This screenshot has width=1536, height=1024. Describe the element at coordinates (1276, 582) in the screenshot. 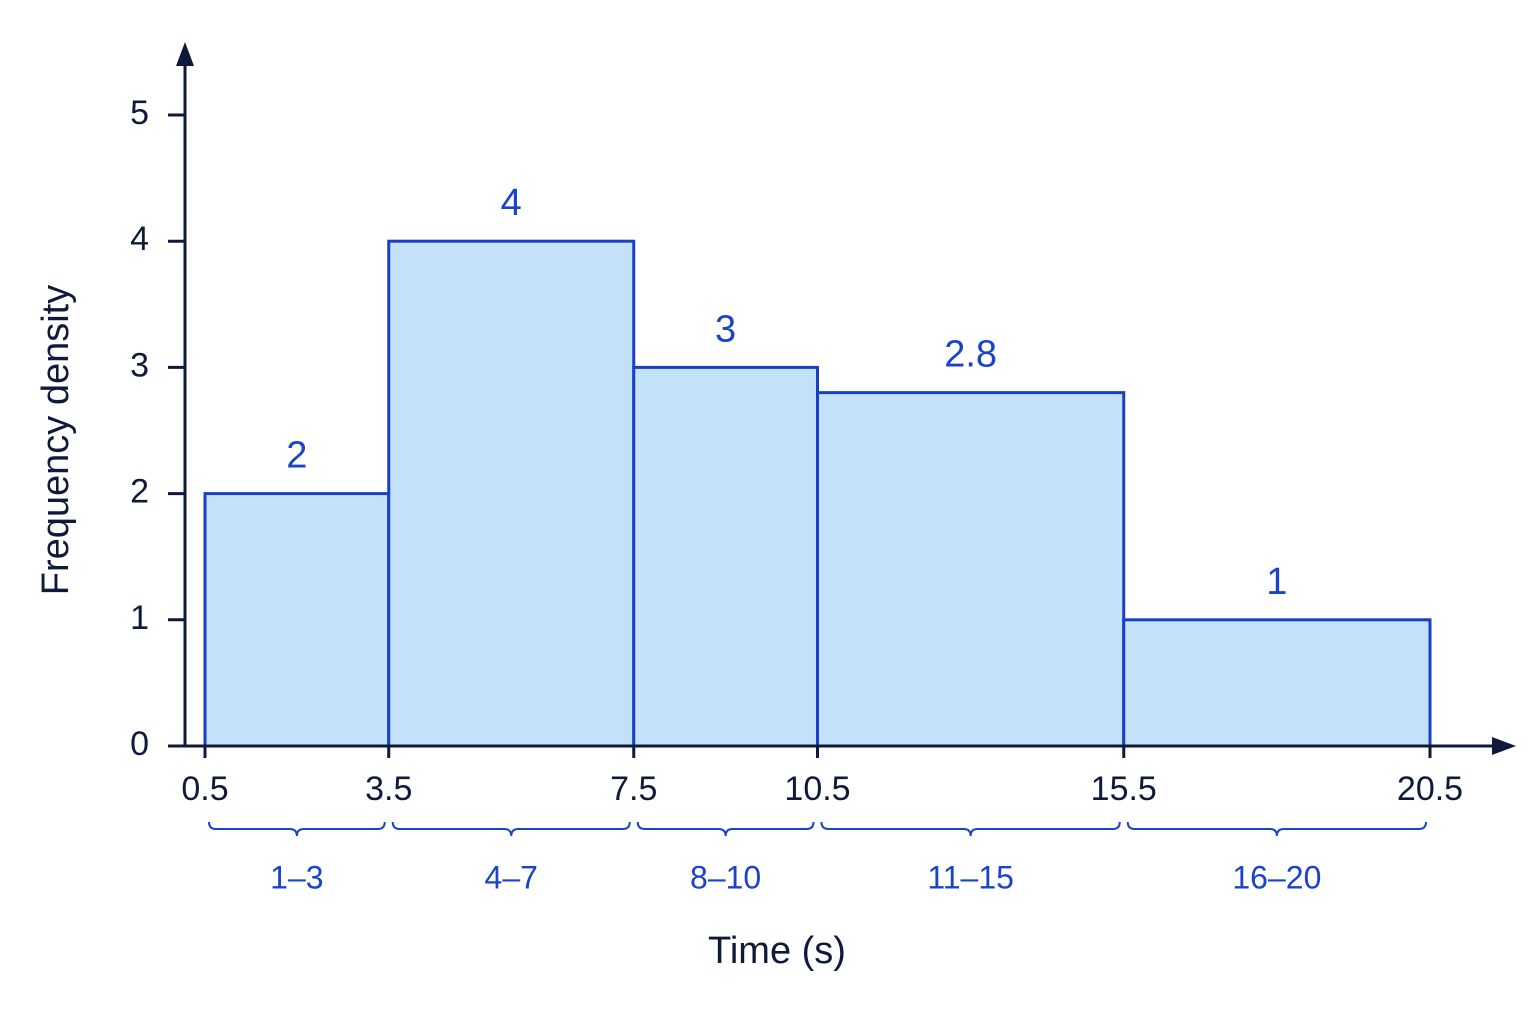

I see `value-label: 1` at that location.